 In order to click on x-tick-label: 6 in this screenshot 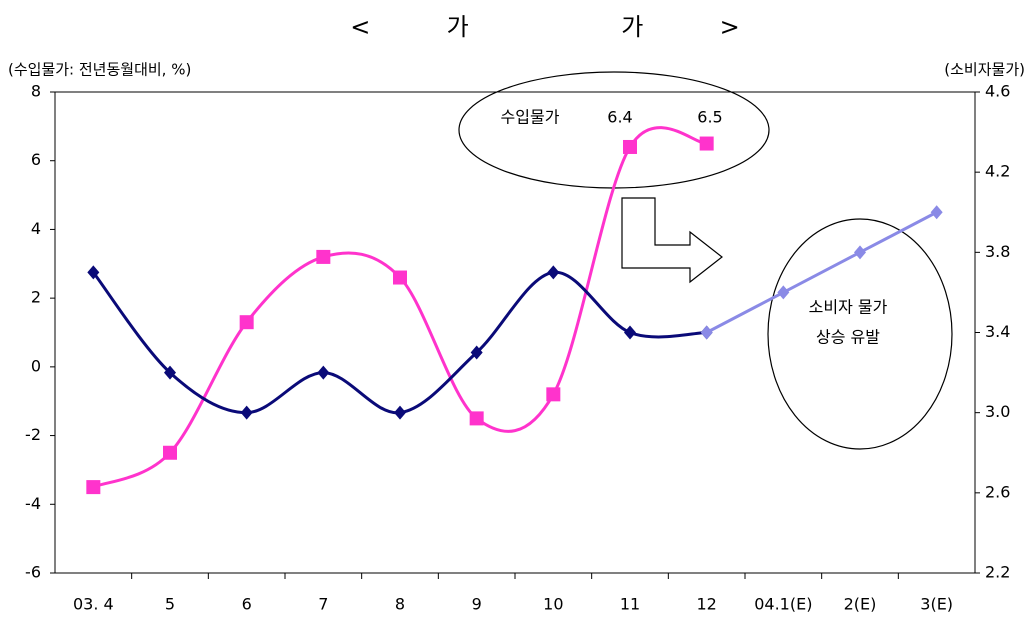, I will do `click(247, 604)`.